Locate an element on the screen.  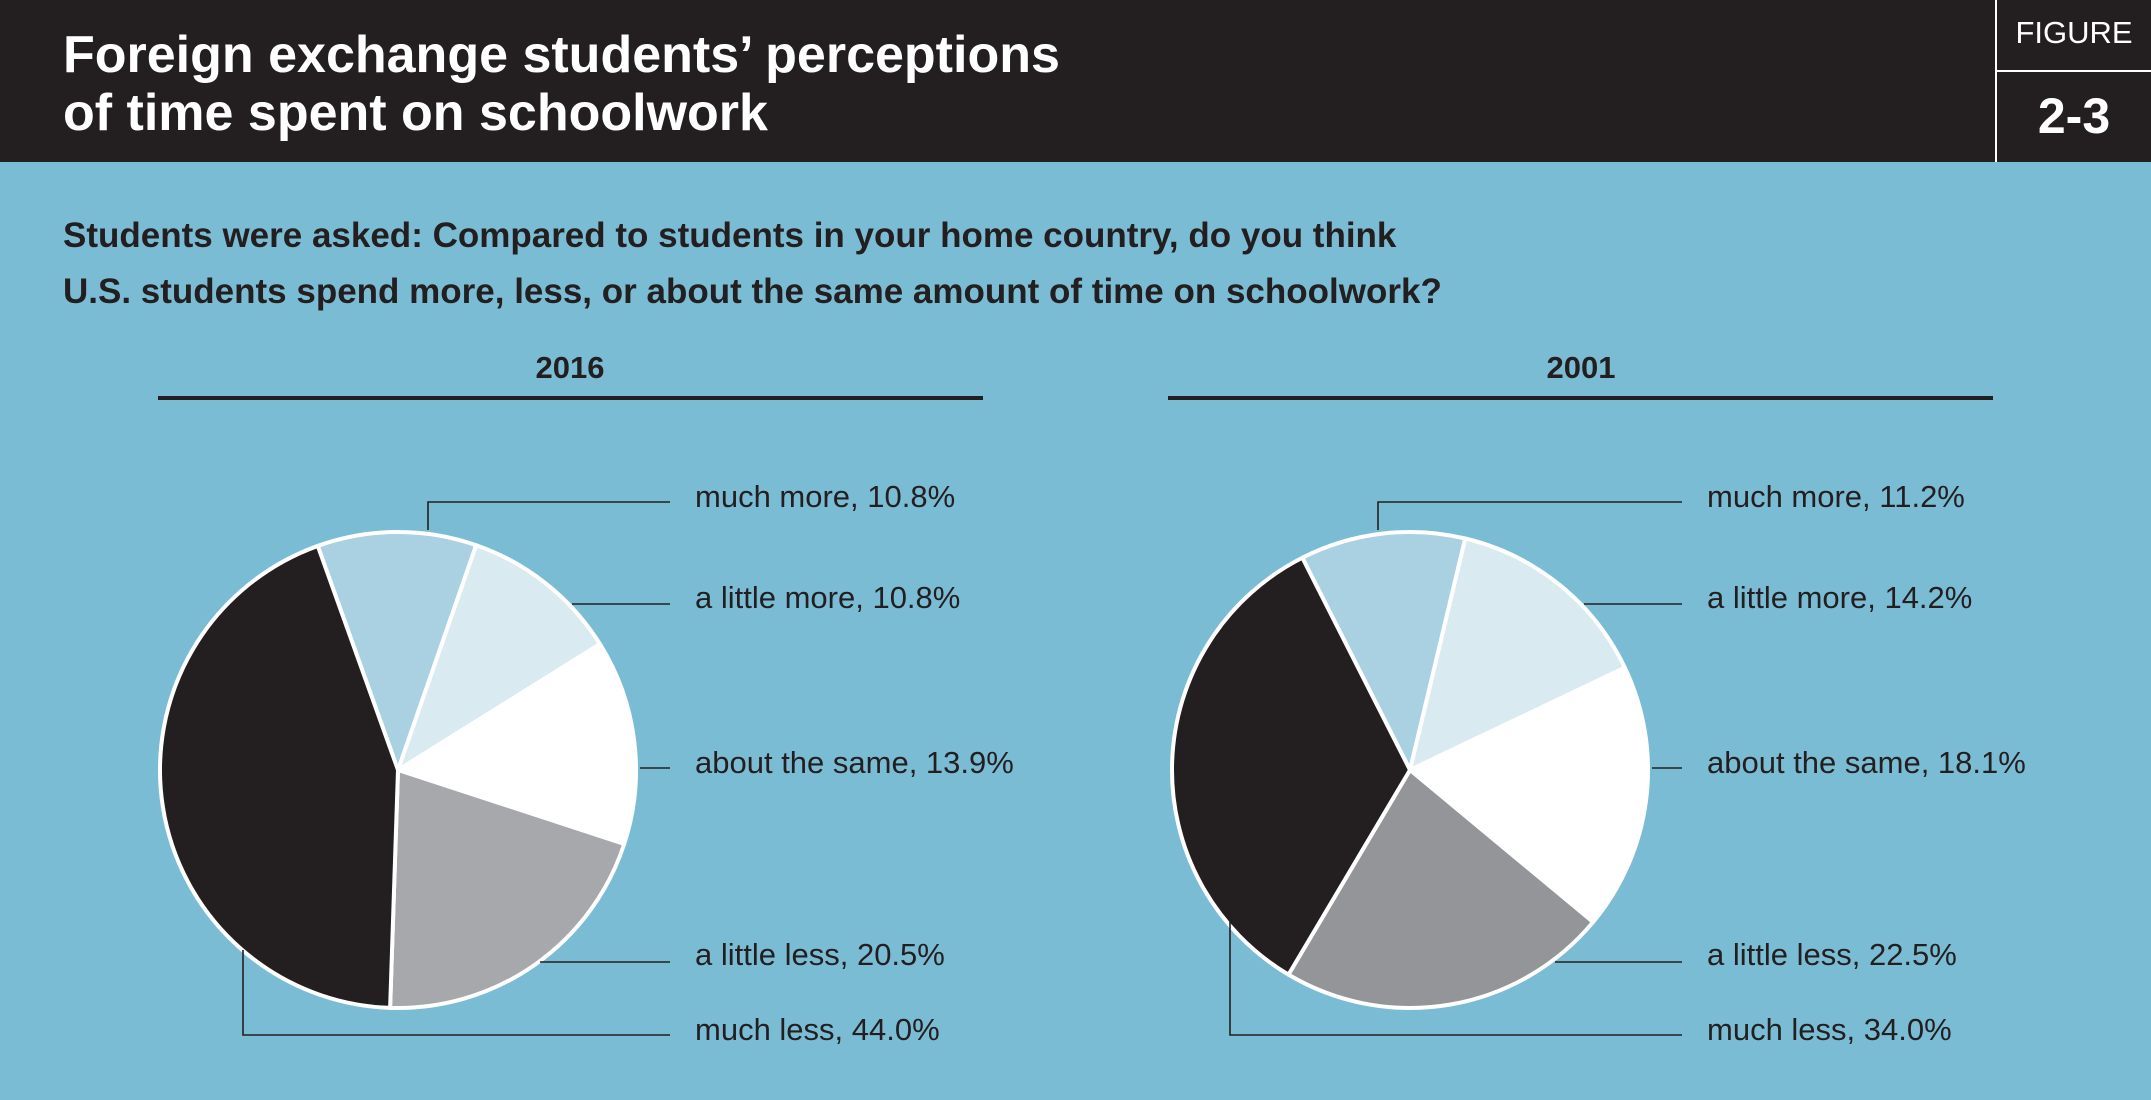
title-line-2: of time spent on schoolwork is located at coordinates (415, 113).